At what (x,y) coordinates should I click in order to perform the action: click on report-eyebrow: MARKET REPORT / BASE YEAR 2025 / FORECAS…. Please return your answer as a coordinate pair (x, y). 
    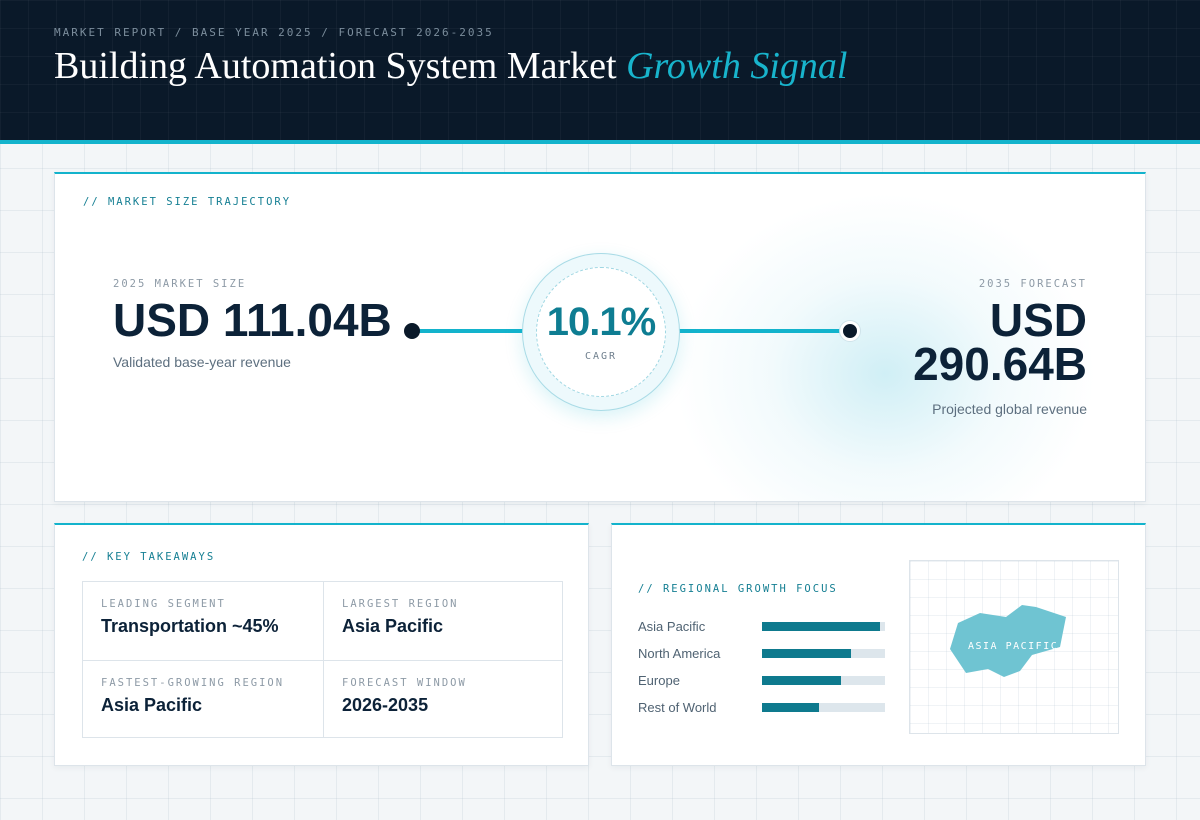
    Looking at the image, I should click on (274, 32).